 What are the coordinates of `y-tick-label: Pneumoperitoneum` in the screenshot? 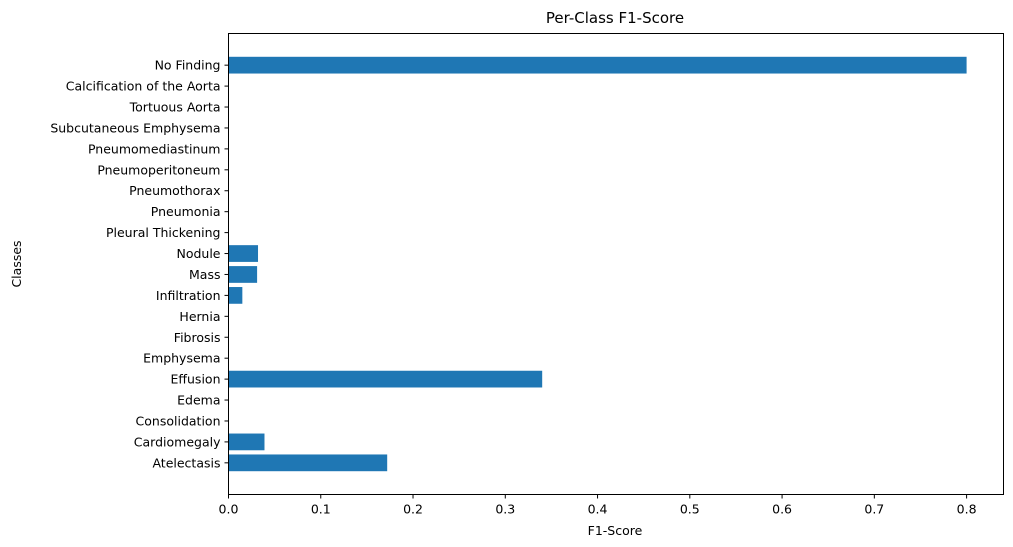 It's located at (158, 169).